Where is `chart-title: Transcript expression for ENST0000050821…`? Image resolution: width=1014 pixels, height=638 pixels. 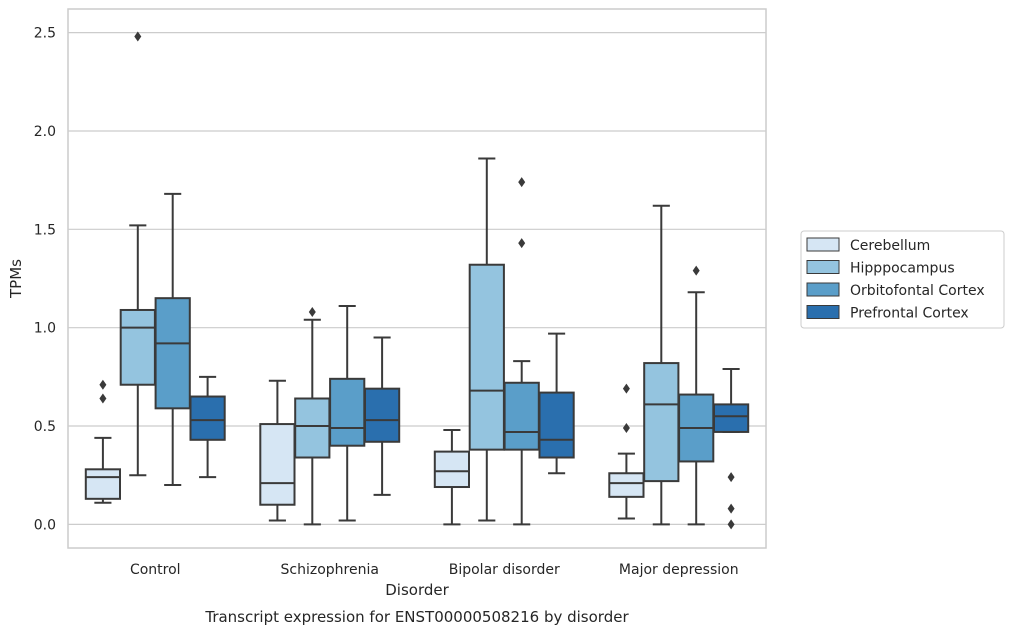
chart-title: Transcript expression for ENST0000050821… is located at coordinates (416, 617).